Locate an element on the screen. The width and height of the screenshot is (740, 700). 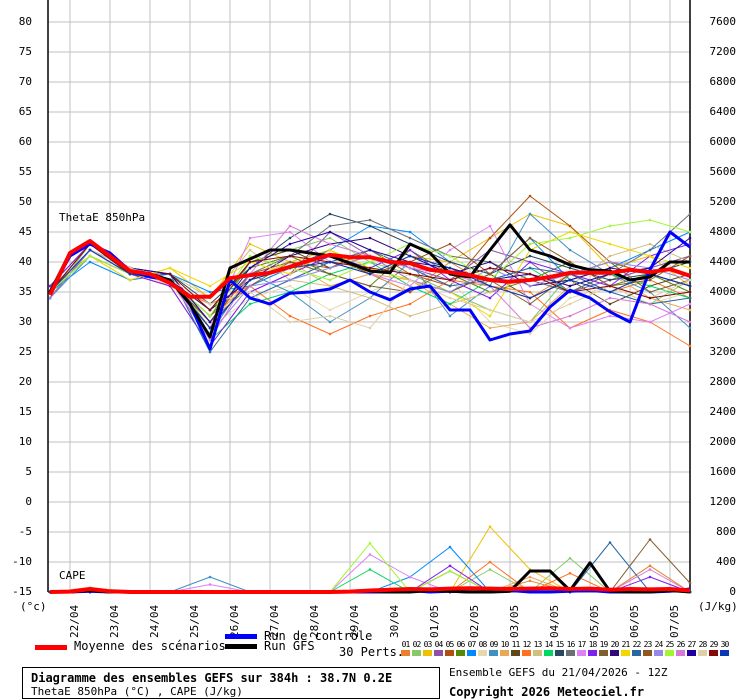
right-tick-label: 3200 is located at coordinates (723, 351).